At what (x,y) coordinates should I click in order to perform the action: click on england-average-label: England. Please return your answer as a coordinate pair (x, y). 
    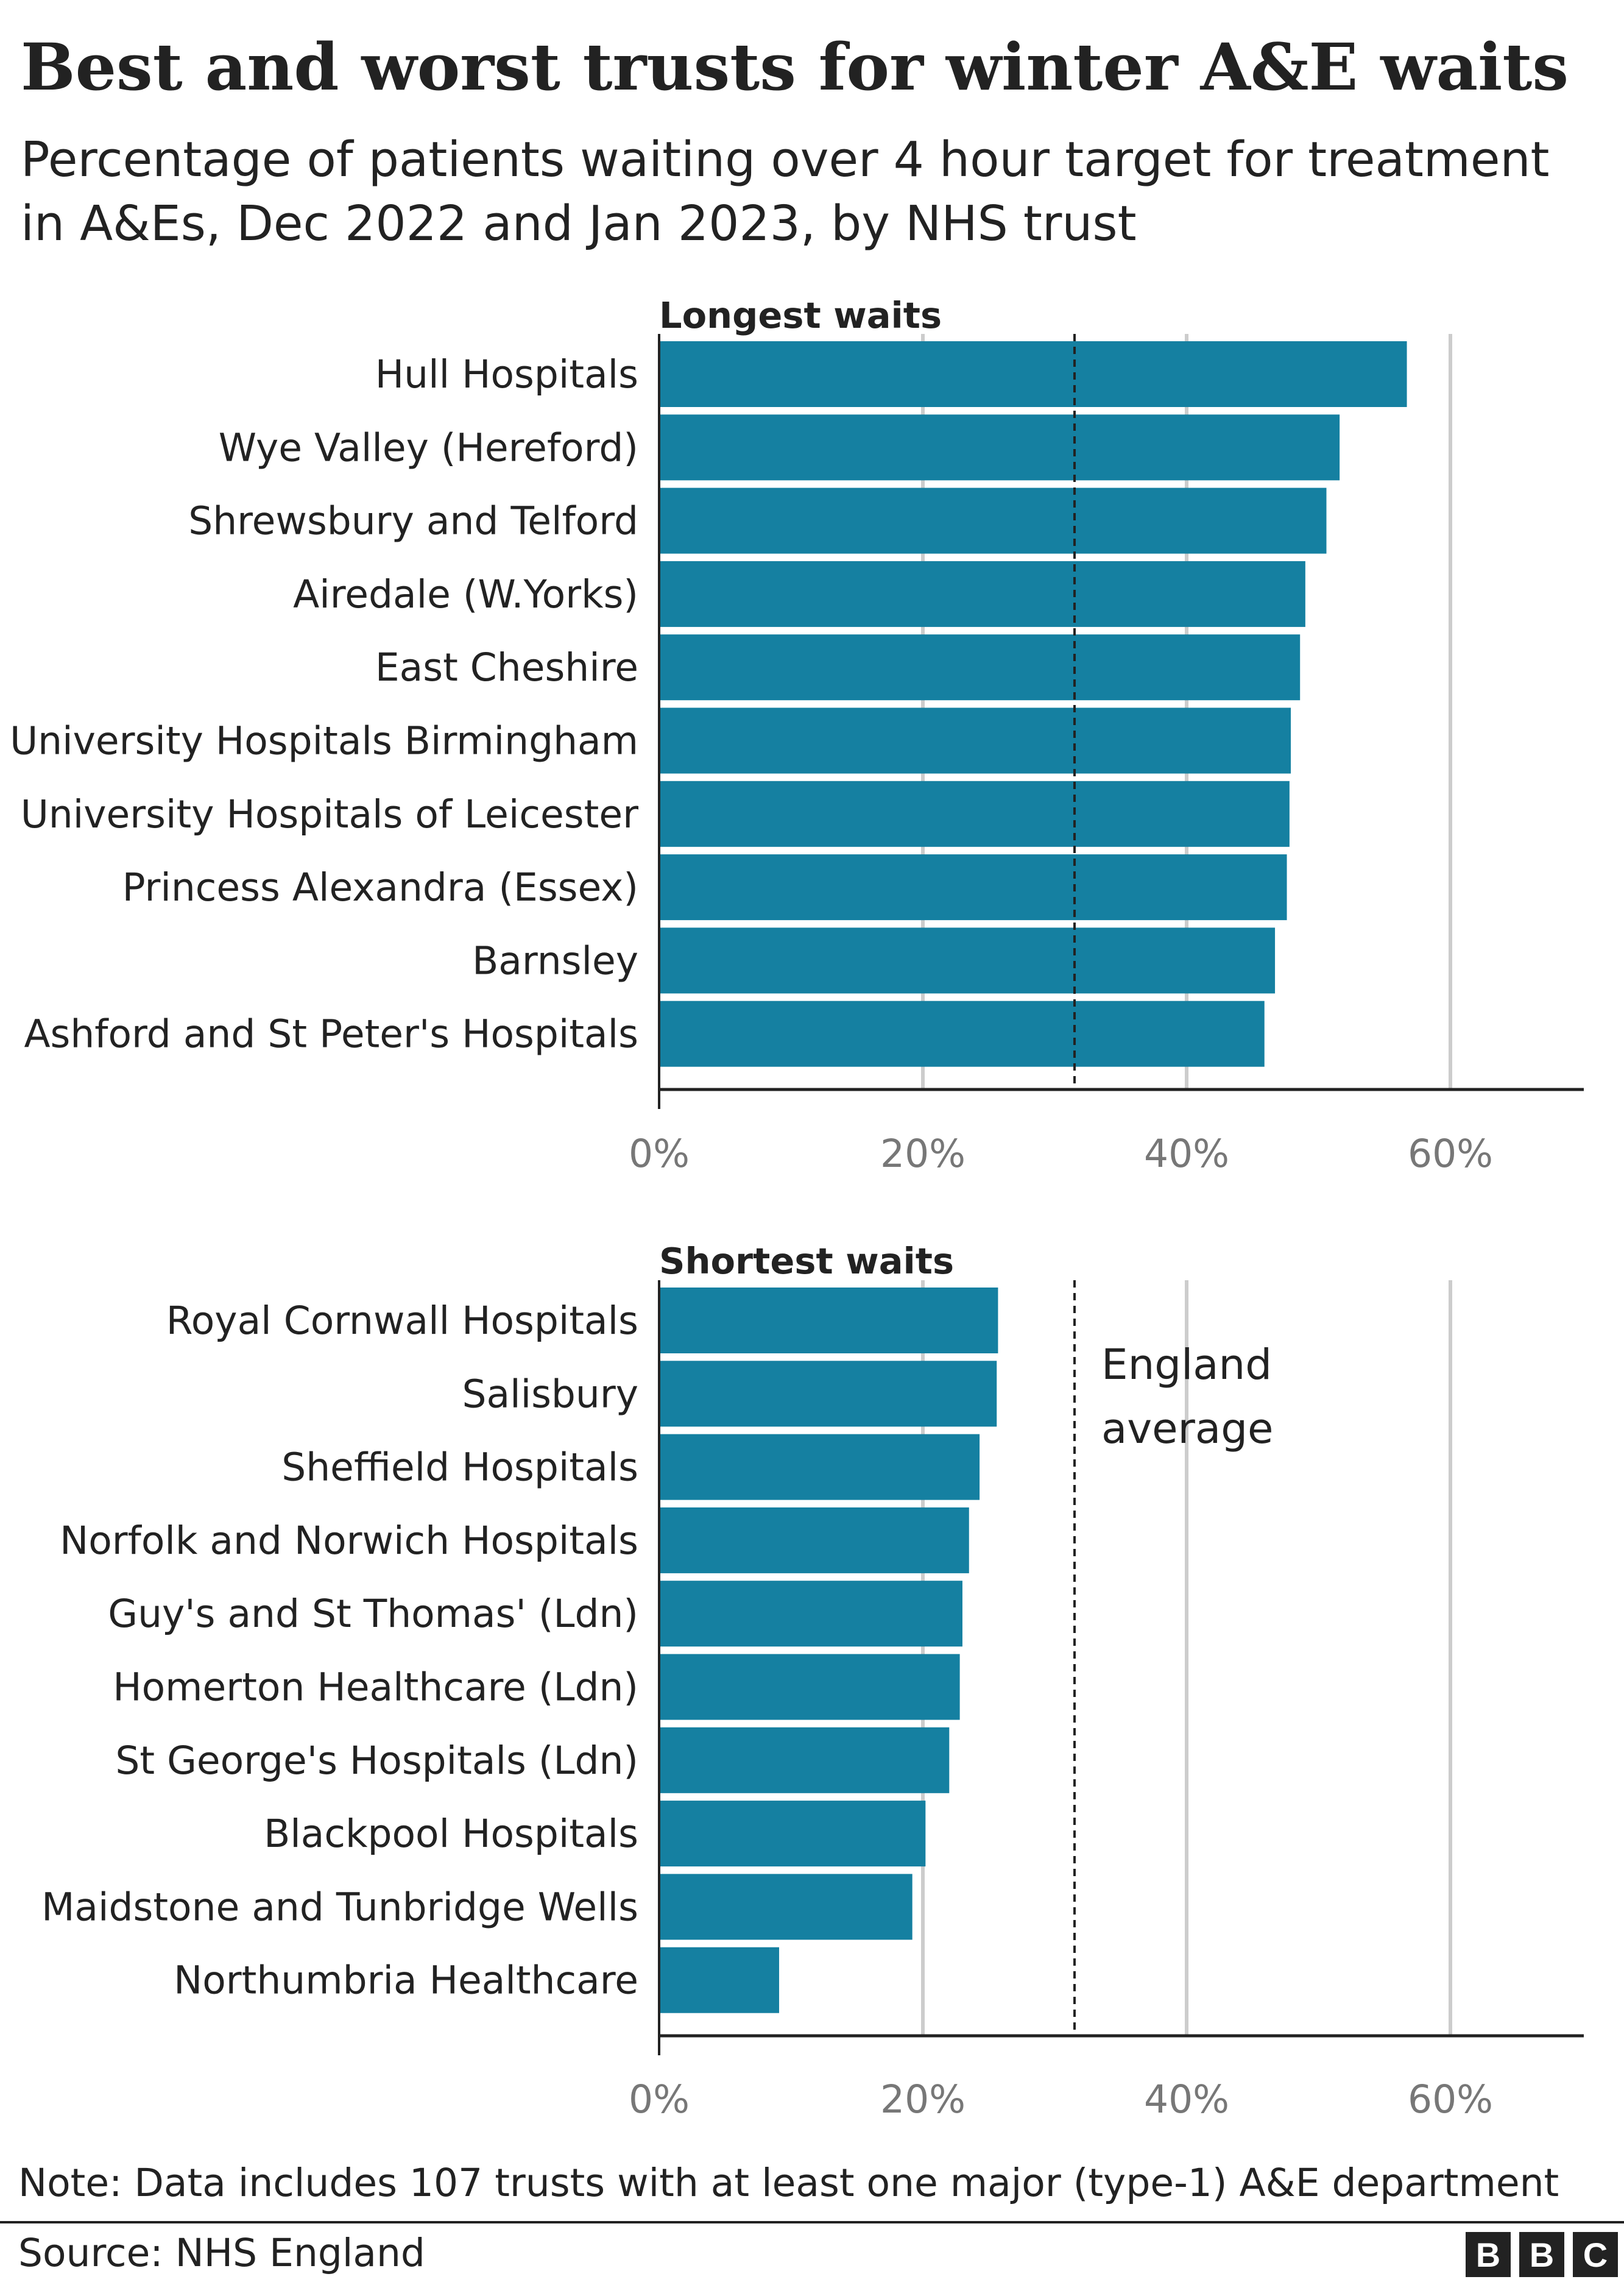
    Looking at the image, I should click on (1186, 1365).